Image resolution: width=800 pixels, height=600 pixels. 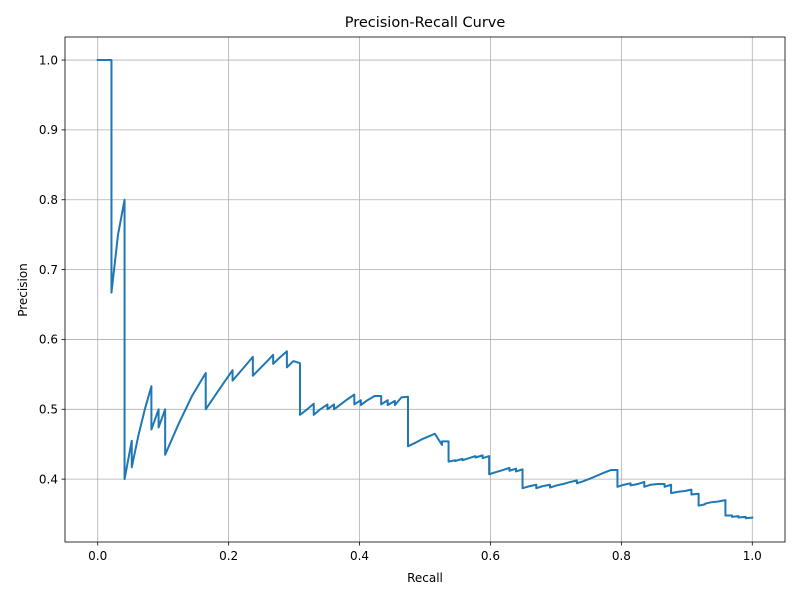 I want to click on x-axis-ticks: 0.0 0.2 0.4 0.6 0.8 1.0, so click(x=425, y=552).